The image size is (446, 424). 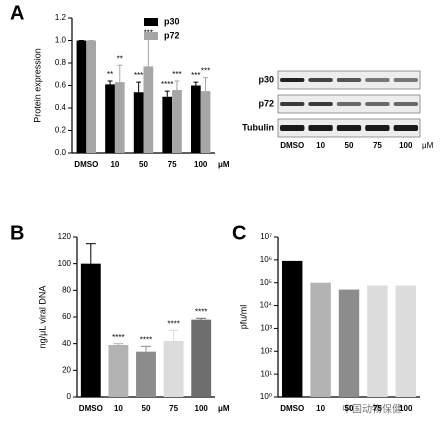 What do you see at coordinates (243, 317) in the screenshot?
I see `y-axis-label: pfu/ml` at bounding box center [243, 317].